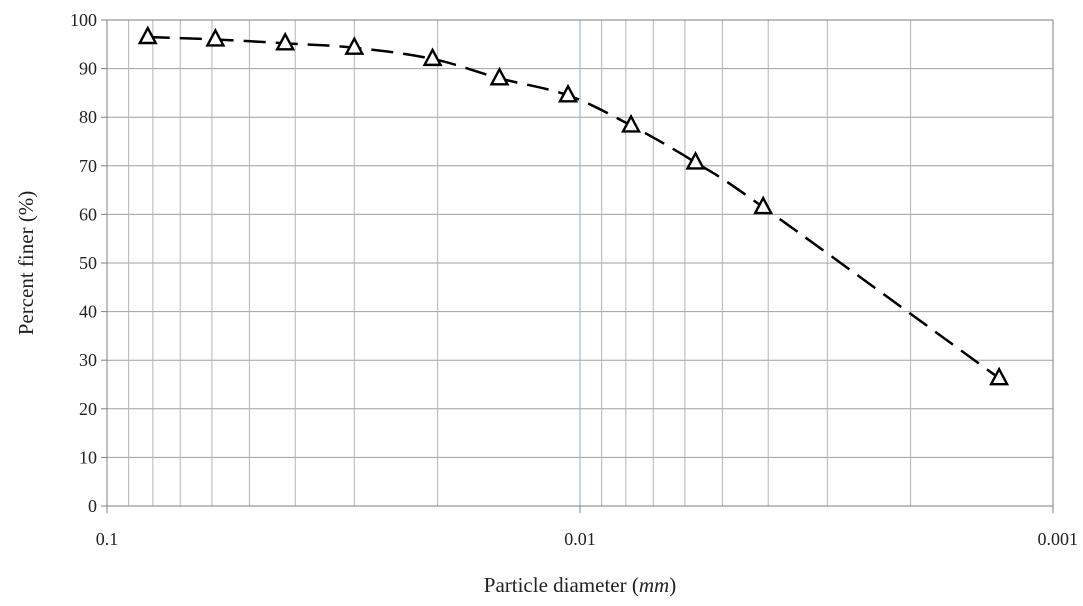 The width and height of the screenshot is (1083, 606). What do you see at coordinates (83, 20) in the screenshot?
I see `y-tick-label: 100` at bounding box center [83, 20].